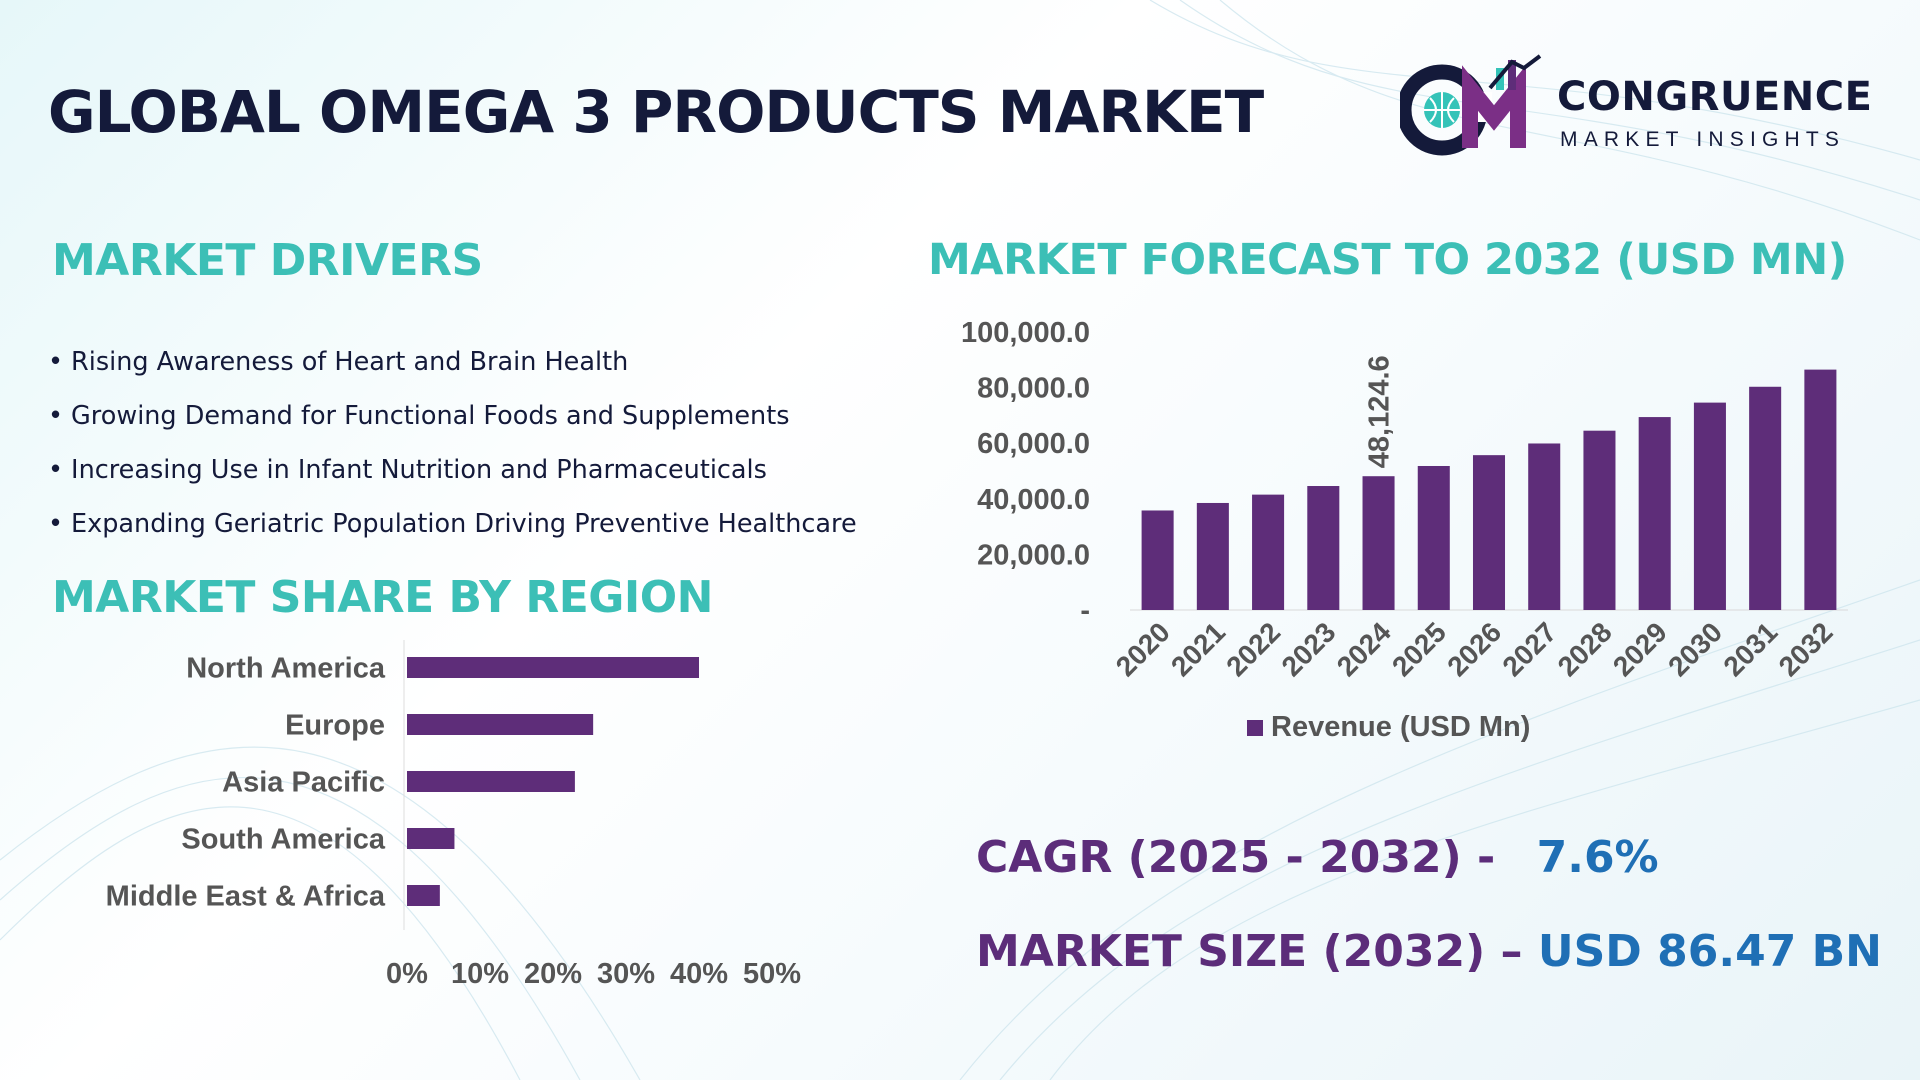 This screenshot has height=1080, width=1920. What do you see at coordinates (407, 974) in the screenshot?
I see `region-tick-label: 0%` at bounding box center [407, 974].